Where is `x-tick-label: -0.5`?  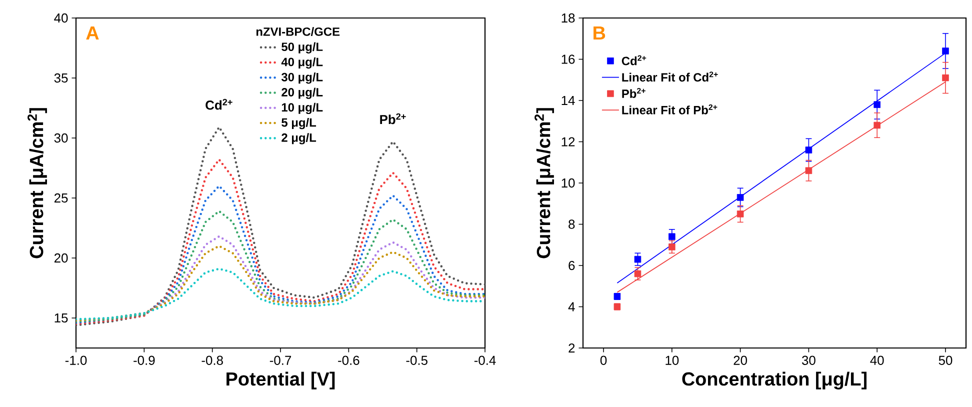
x-tick-label: -0.5 is located at coordinates (417, 360).